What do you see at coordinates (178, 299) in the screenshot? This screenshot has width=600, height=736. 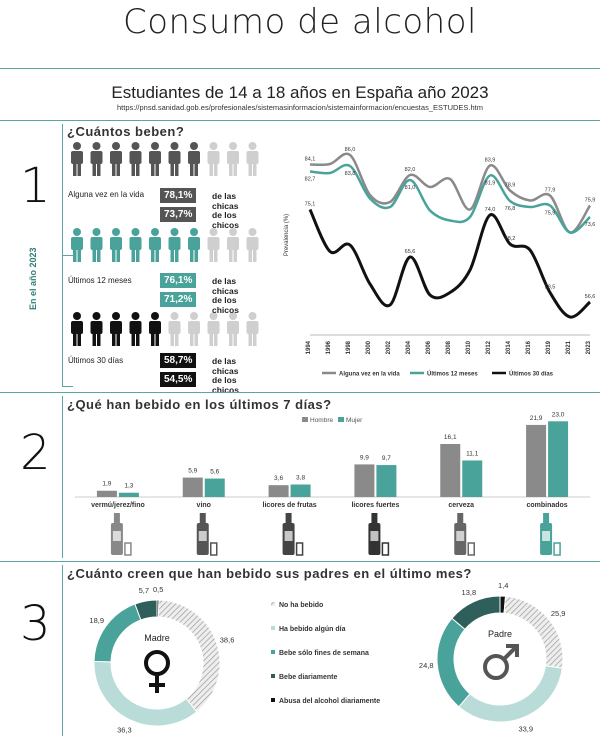 I see `chicos-percent: 71,2%` at bounding box center [178, 299].